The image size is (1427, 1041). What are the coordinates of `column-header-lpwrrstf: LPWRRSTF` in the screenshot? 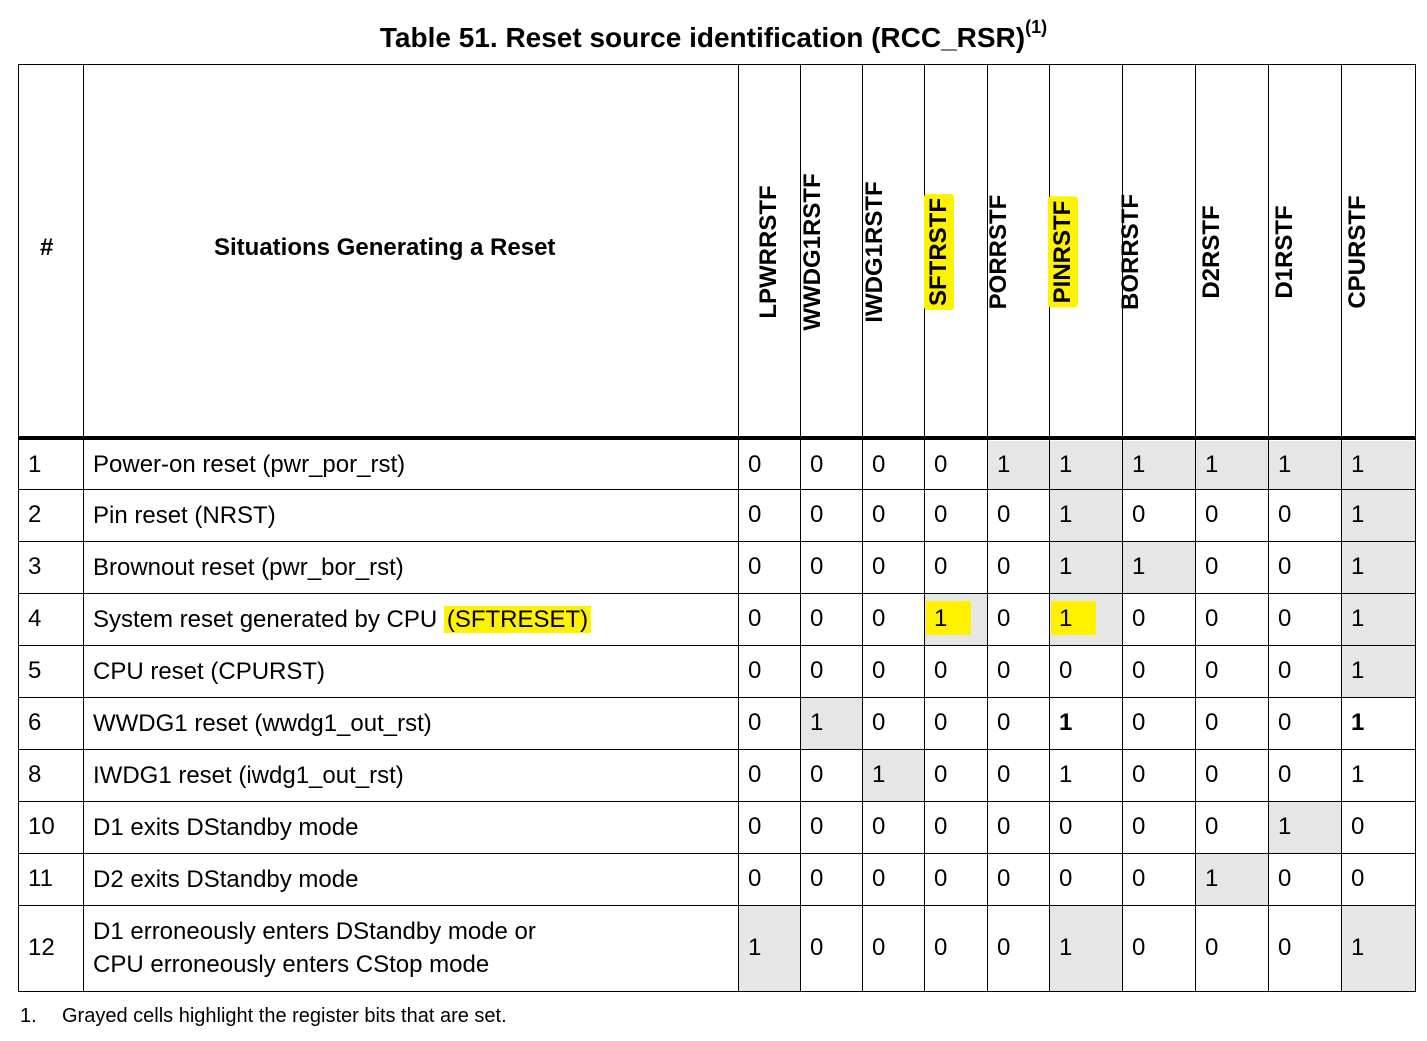 It's located at (768, 252).